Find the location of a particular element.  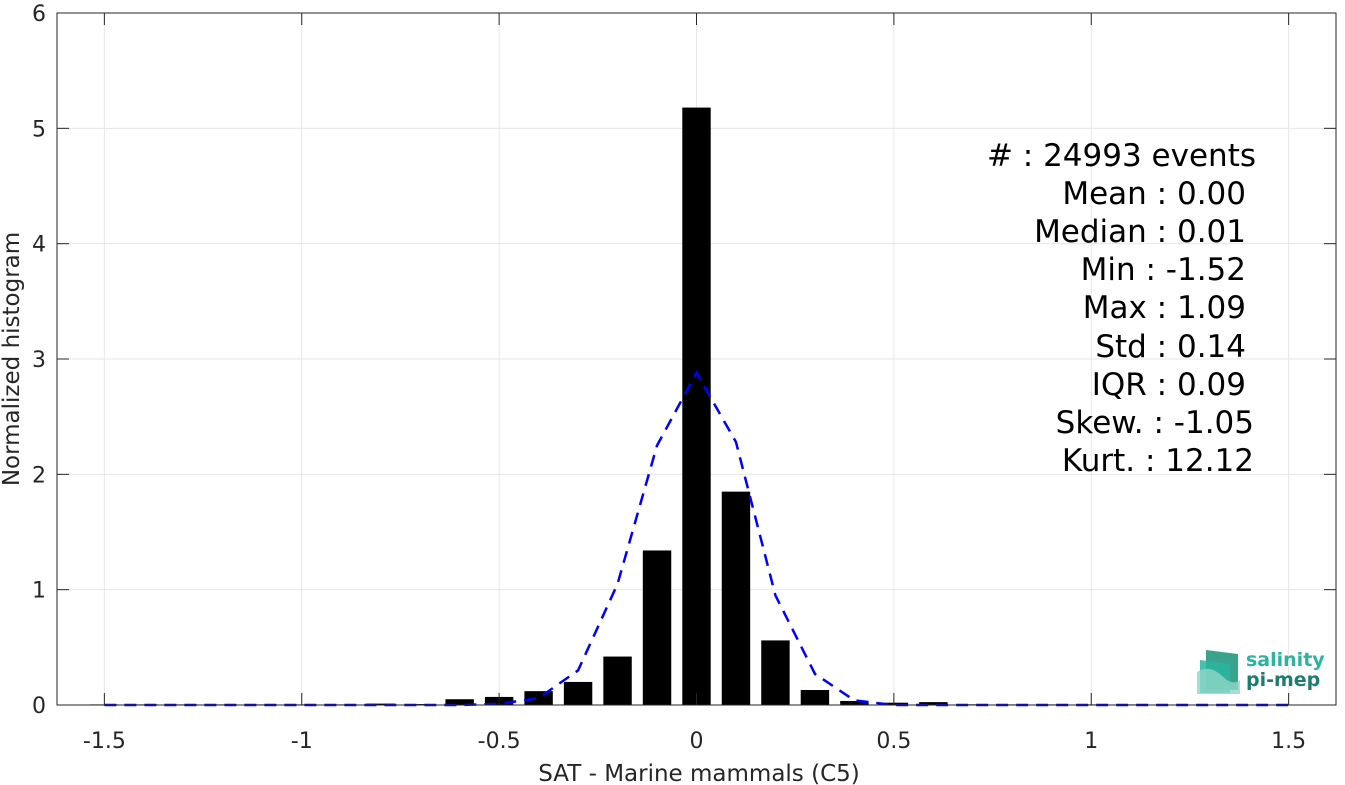

y-tick-label: 2 is located at coordinates (39, 475).